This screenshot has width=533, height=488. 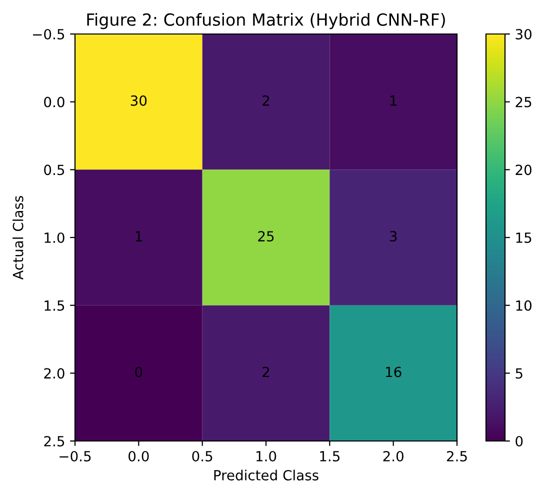 What do you see at coordinates (266, 456) in the screenshot?
I see `x-tick-label: 1.0` at bounding box center [266, 456].